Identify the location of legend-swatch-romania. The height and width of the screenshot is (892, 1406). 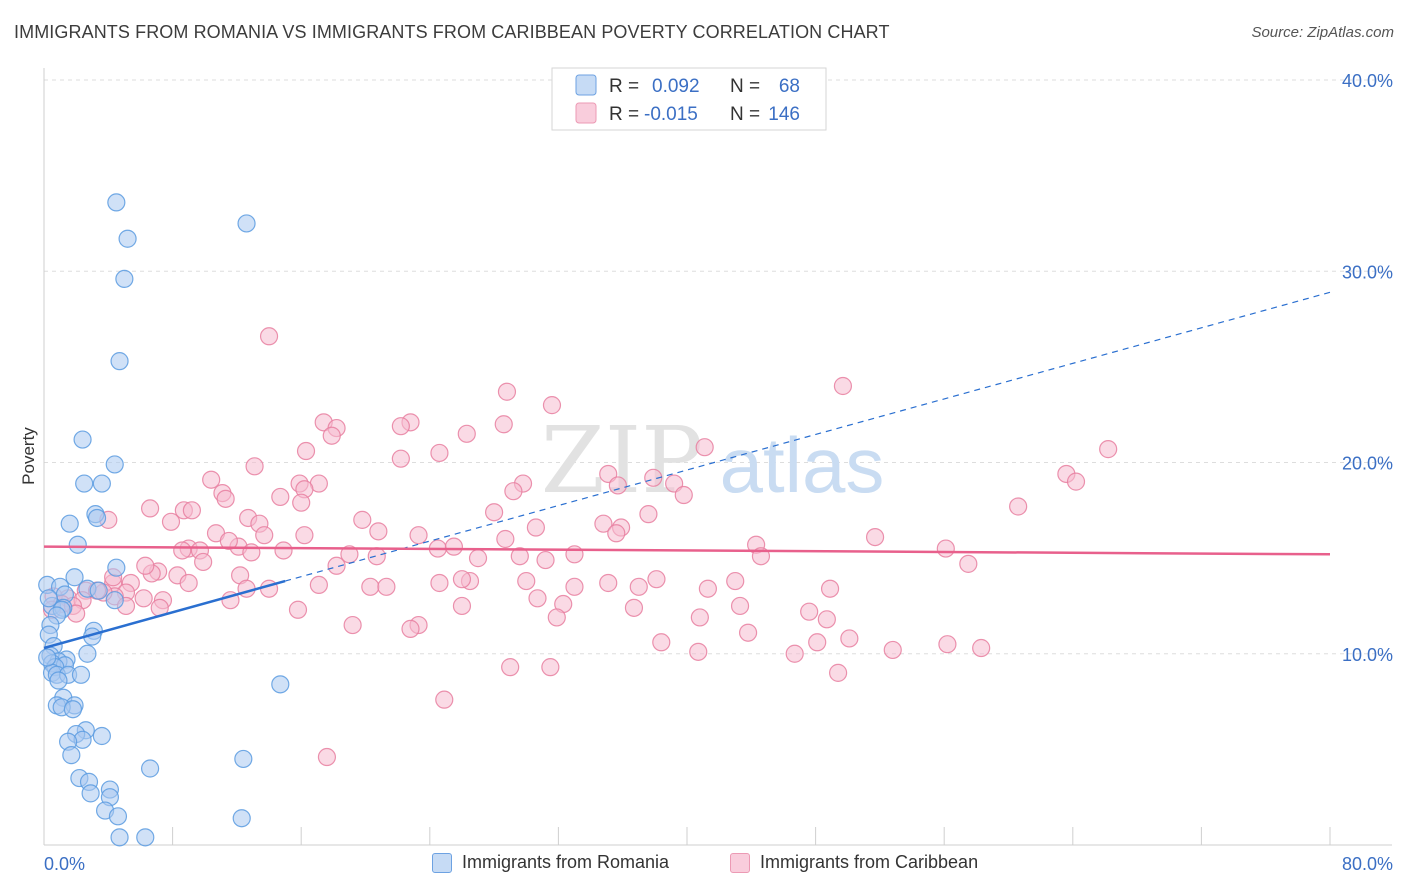
(586, 85).